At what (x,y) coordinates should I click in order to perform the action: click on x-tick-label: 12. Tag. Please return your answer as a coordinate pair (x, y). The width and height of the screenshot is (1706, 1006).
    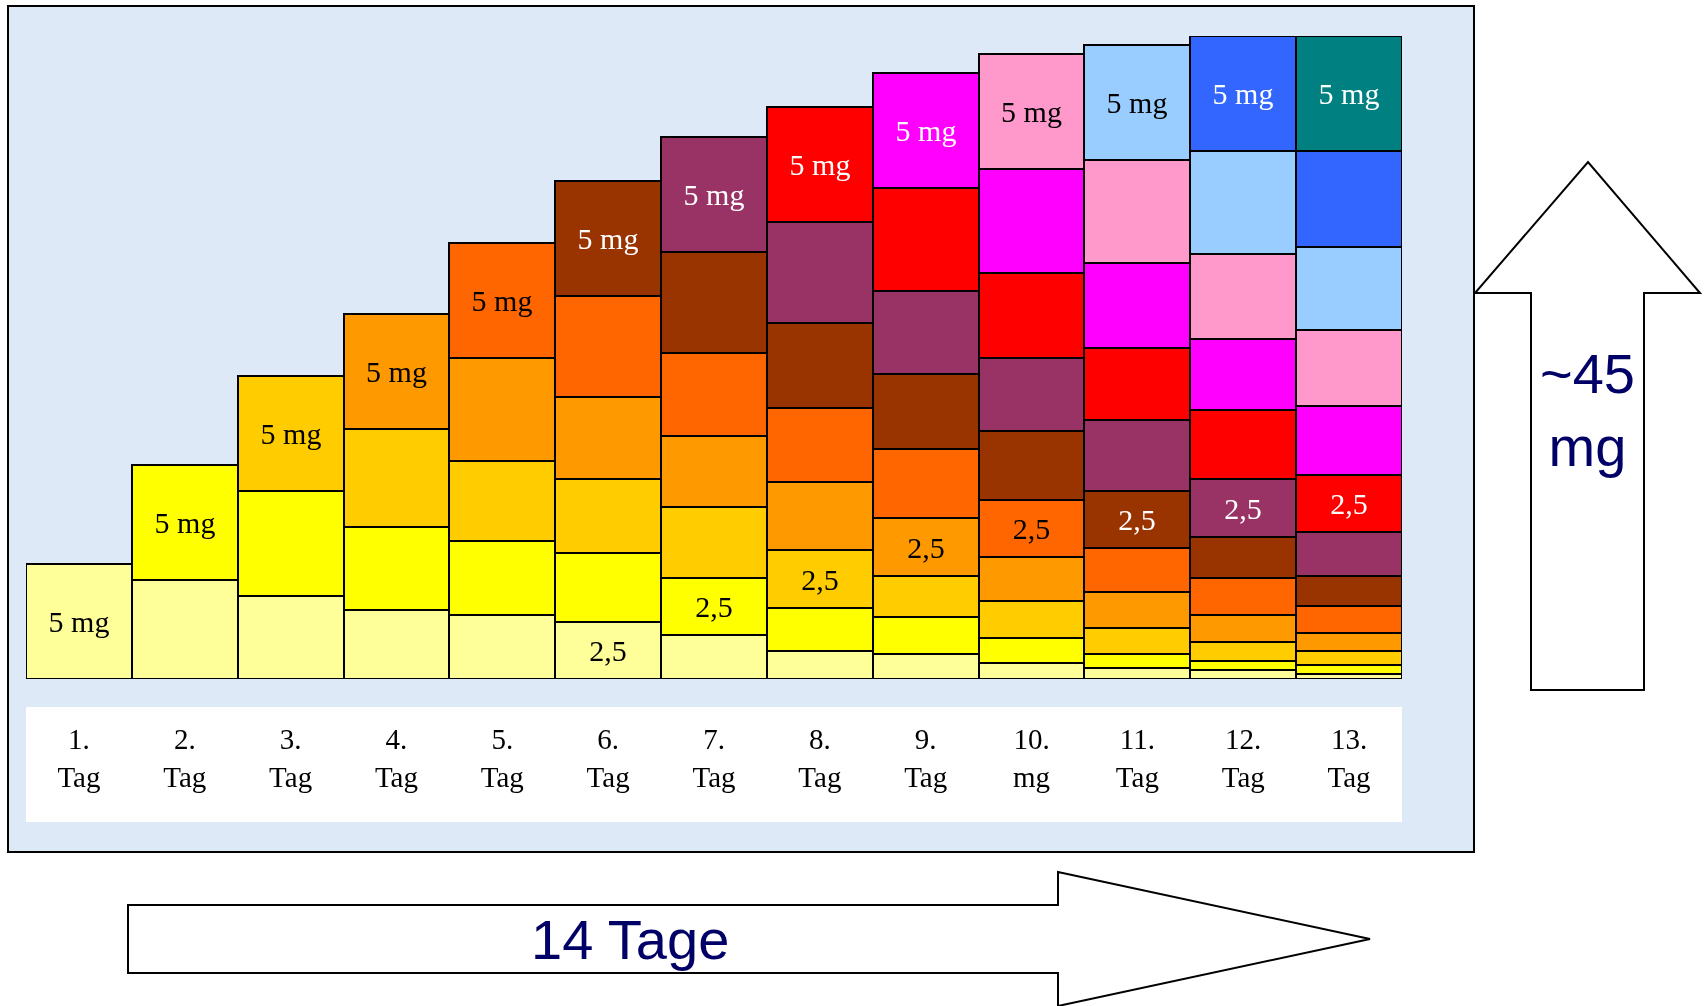
    Looking at the image, I should click on (1243, 758).